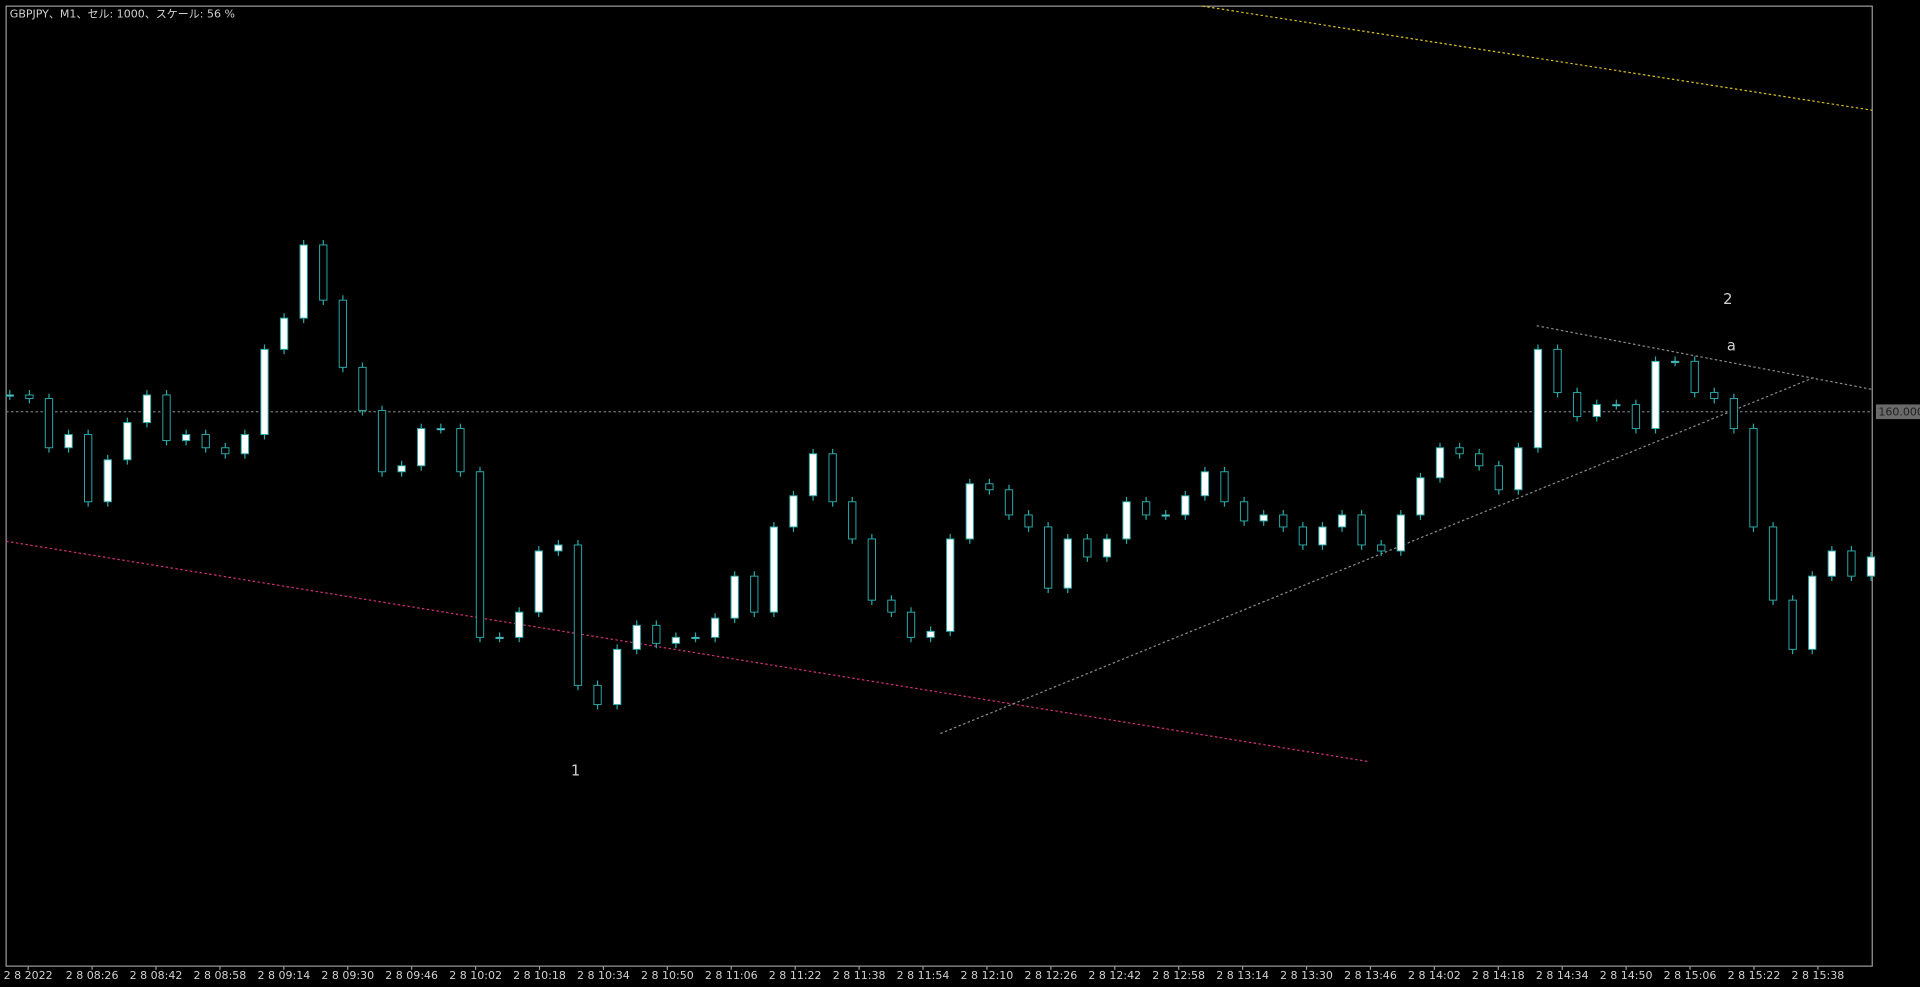 This screenshot has height=987, width=1920. I want to click on x-tick-label: 2 8 15:22, so click(1754, 975).